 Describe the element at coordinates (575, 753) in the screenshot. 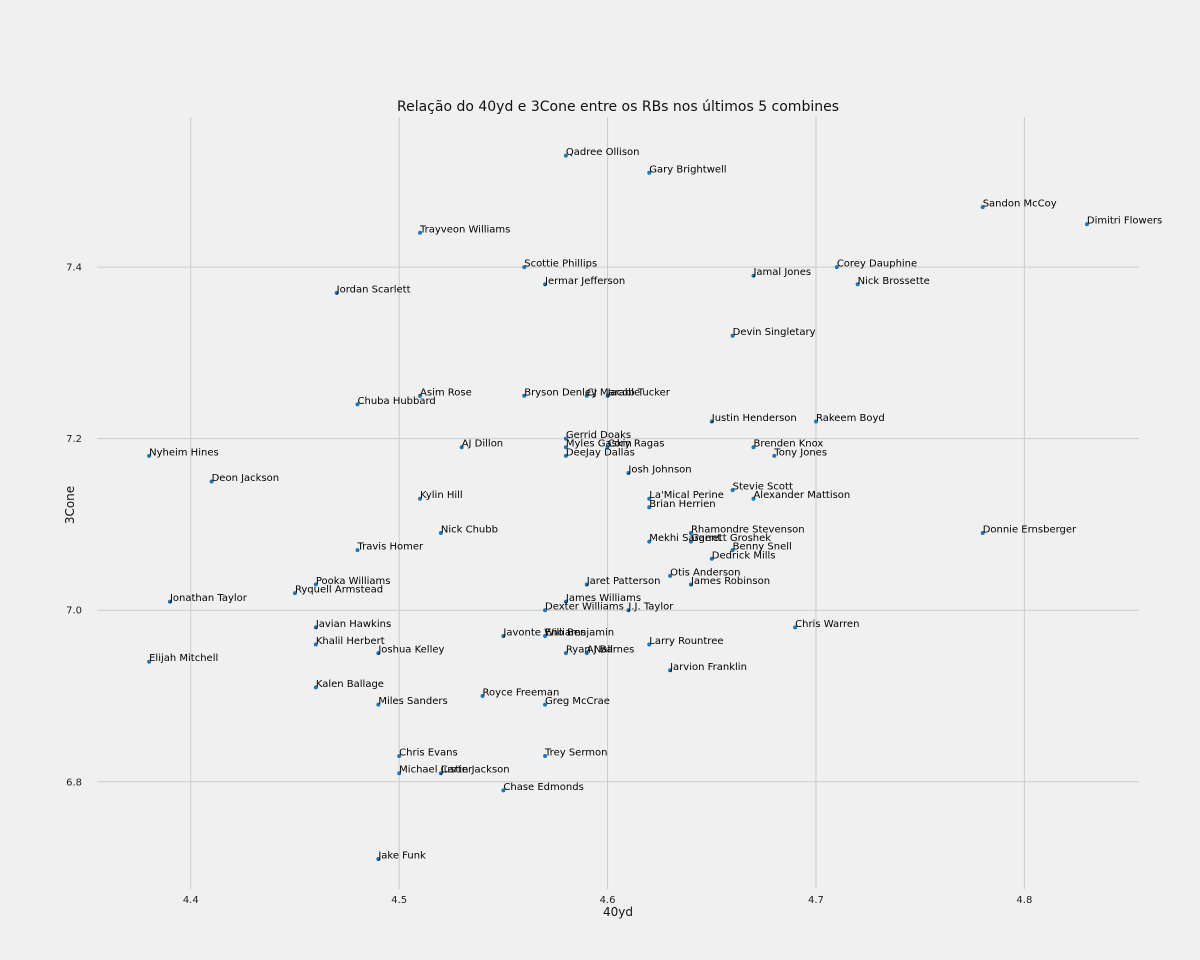

I see `data-point-label: Trey Sermon` at that location.